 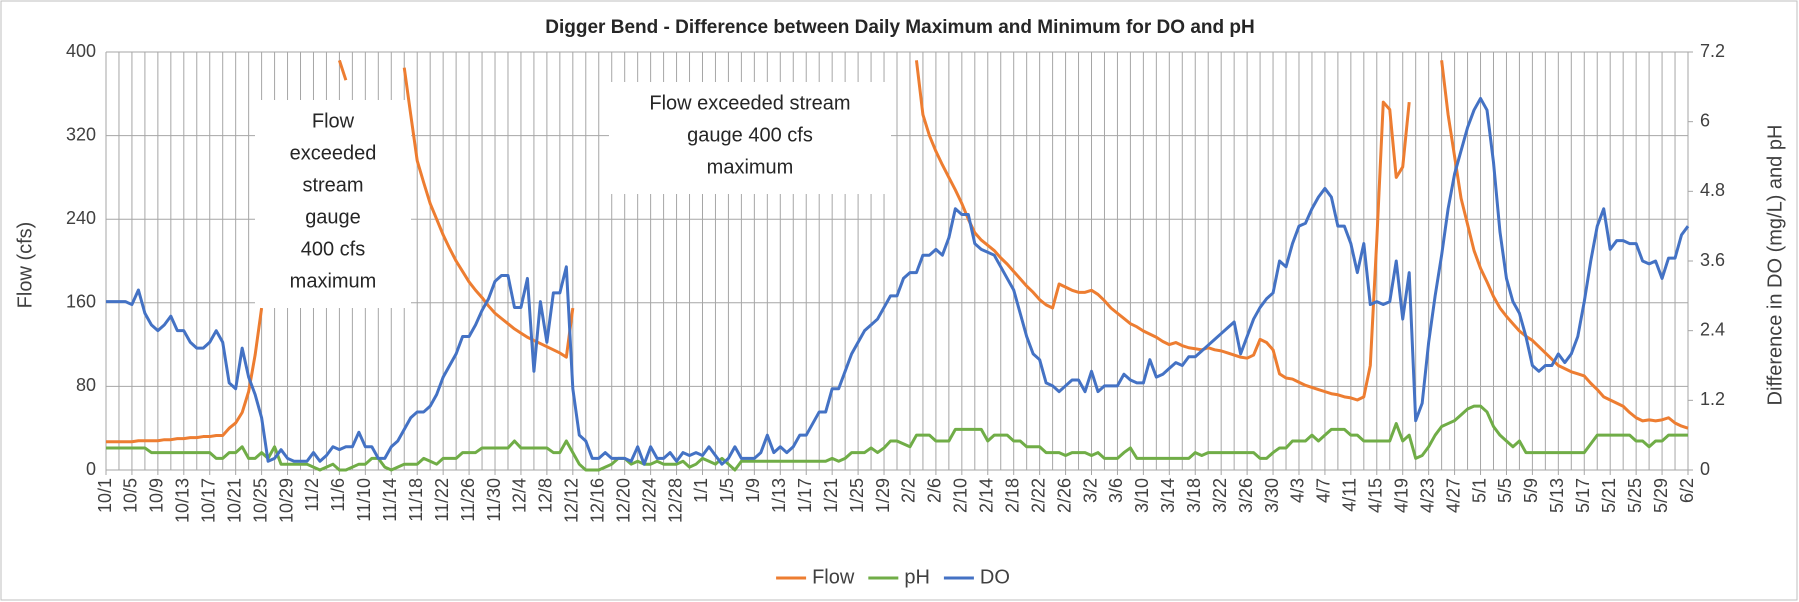 I want to click on legend-label: DO, so click(x=995, y=577).